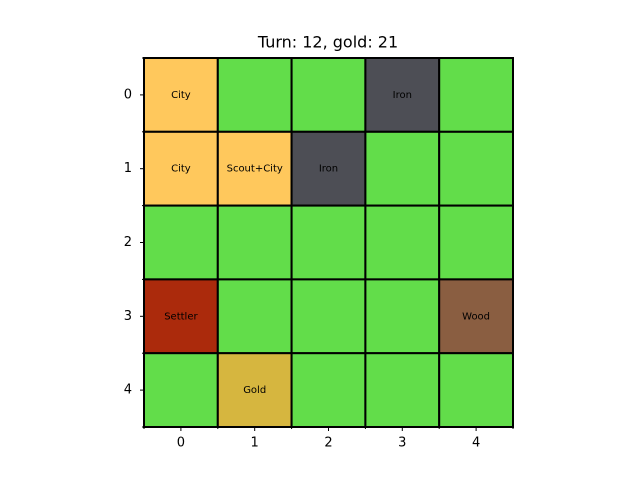  I want to click on y-tick-label: 3, so click(128, 316).